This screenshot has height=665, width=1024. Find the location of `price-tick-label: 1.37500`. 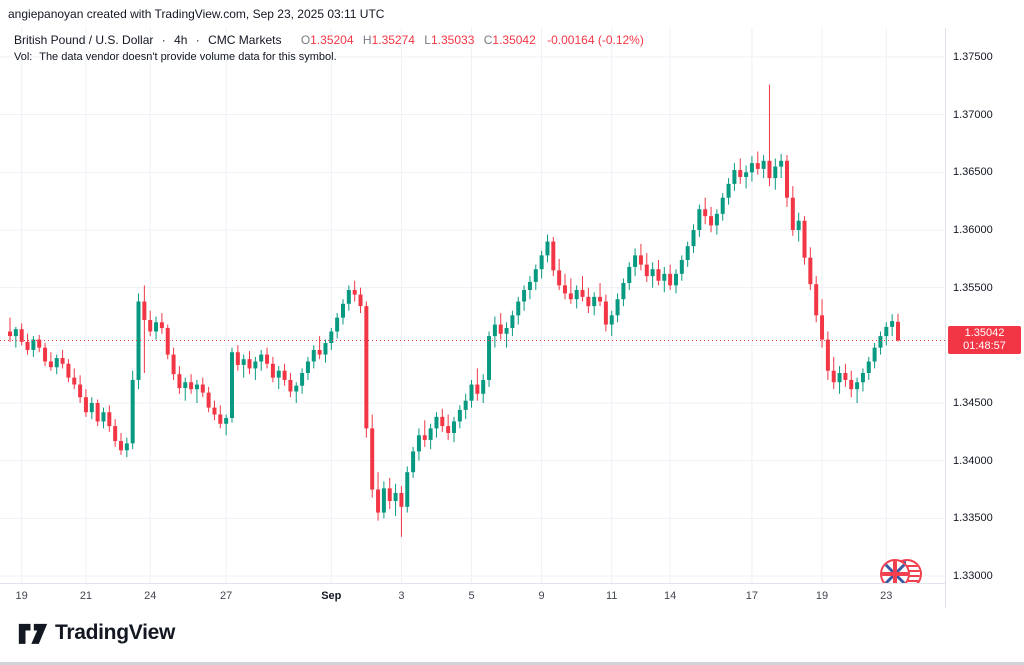

price-tick-label: 1.37500 is located at coordinates (973, 57).